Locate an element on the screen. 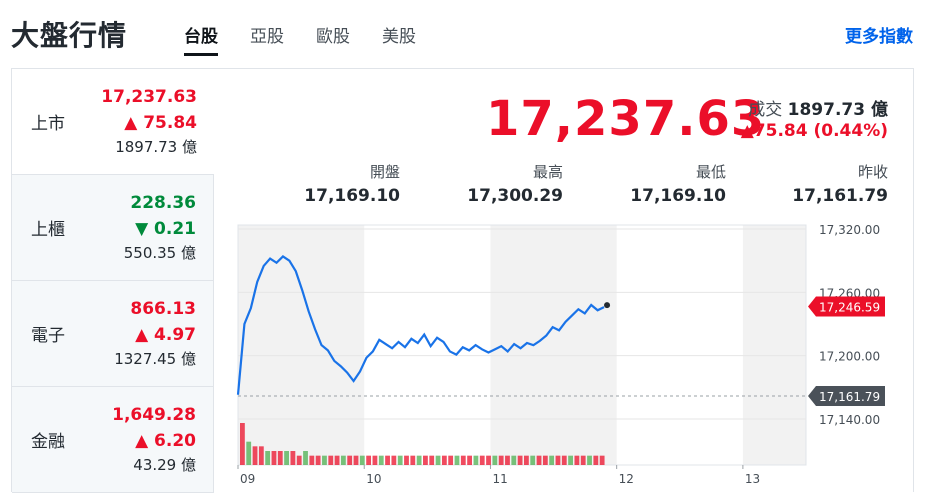  y-tick-label: 17,140.00 is located at coordinates (849, 420).